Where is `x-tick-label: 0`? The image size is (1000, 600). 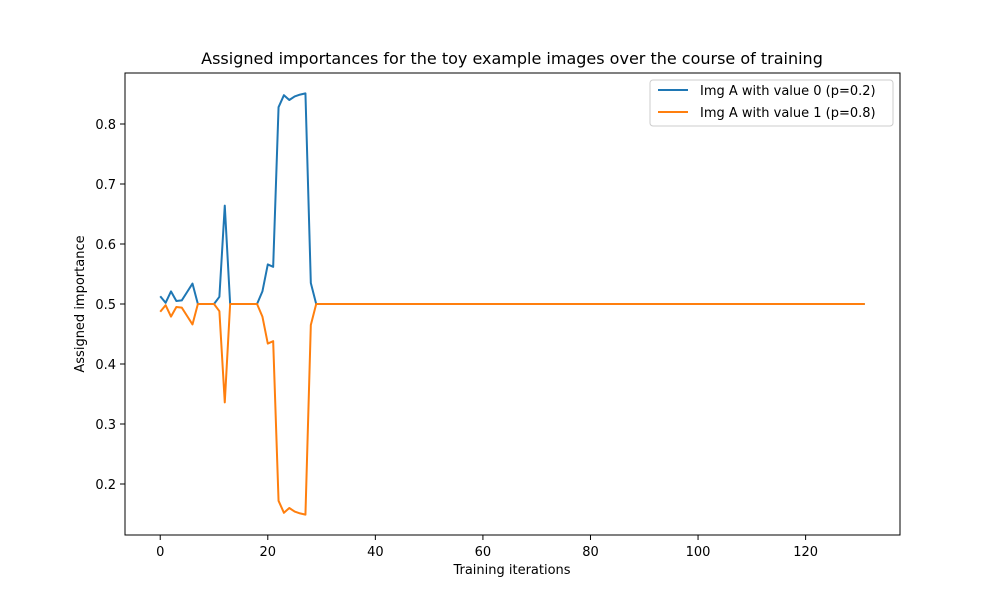 x-tick-label: 0 is located at coordinates (160, 552).